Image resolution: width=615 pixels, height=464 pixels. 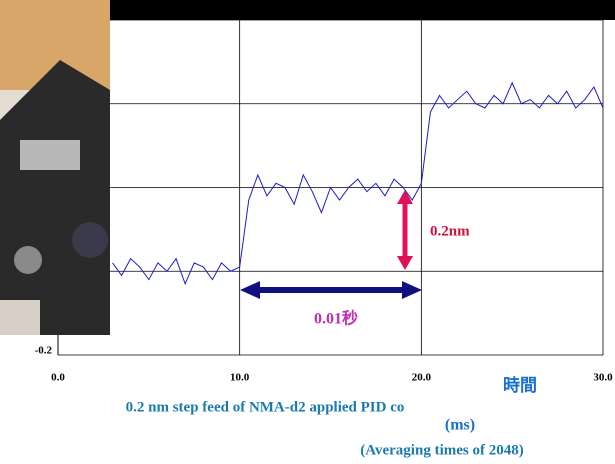 I want to click on x-unit: (ms), so click(x=460, y=425).